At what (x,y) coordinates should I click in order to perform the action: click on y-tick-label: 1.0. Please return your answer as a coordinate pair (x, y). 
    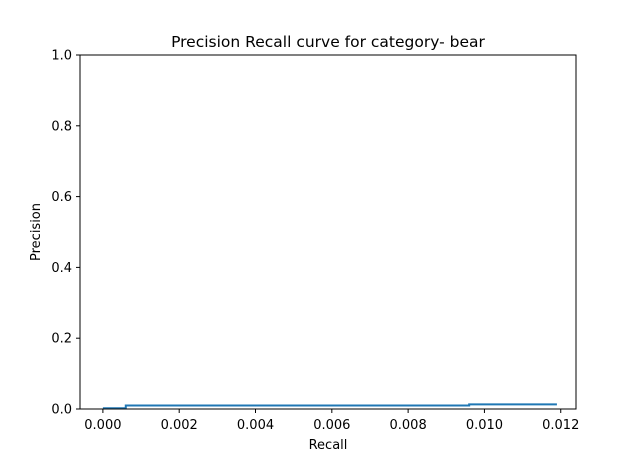
    Looking at the image, I should click on (61, 56).